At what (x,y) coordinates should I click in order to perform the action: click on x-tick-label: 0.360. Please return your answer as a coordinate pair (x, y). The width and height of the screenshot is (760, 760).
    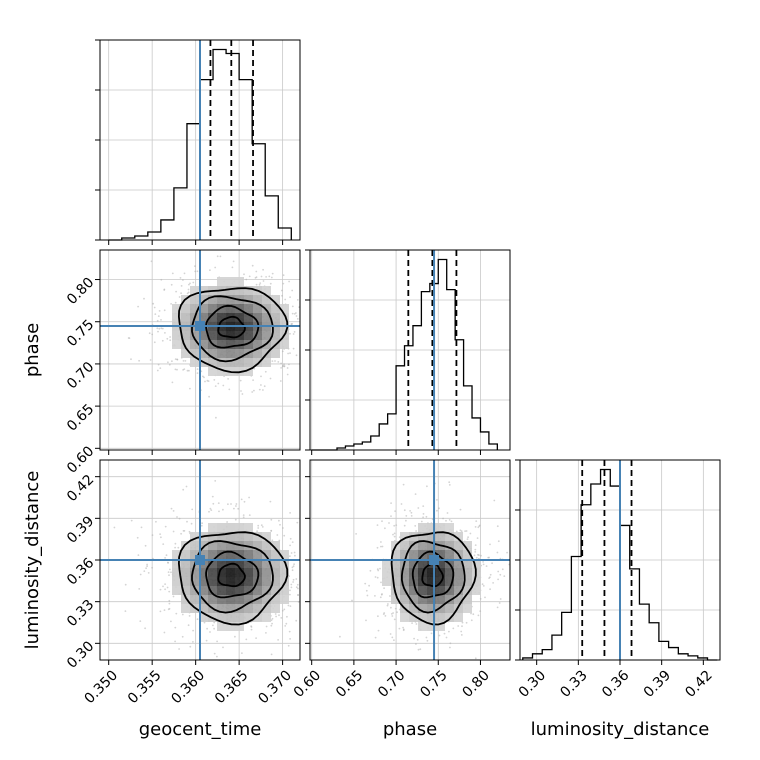
    Looking at the image, I should click on (188, 687).